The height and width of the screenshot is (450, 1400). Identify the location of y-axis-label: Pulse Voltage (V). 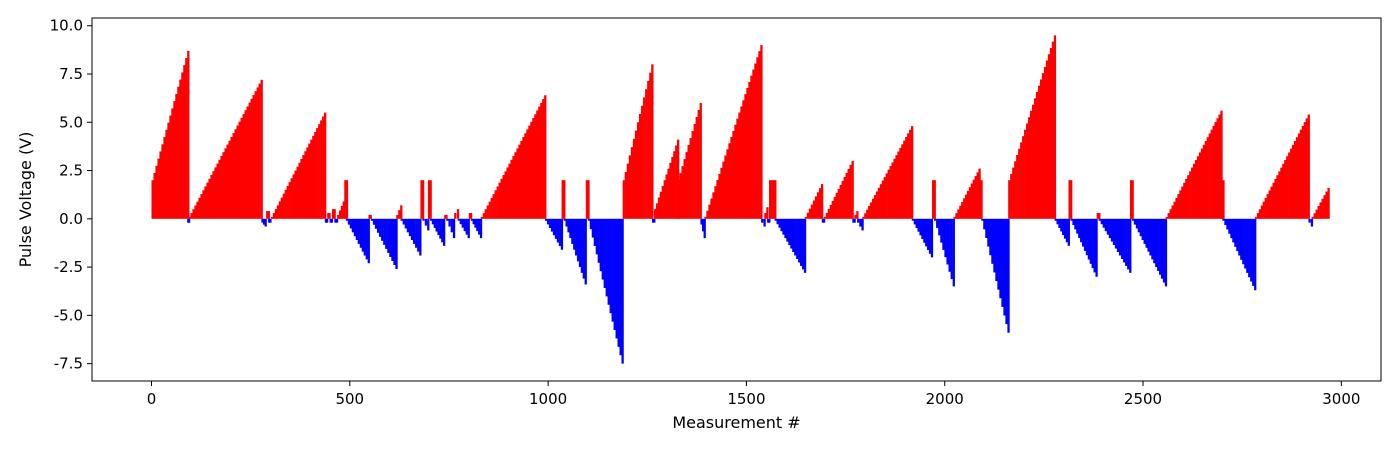
(25, 200).